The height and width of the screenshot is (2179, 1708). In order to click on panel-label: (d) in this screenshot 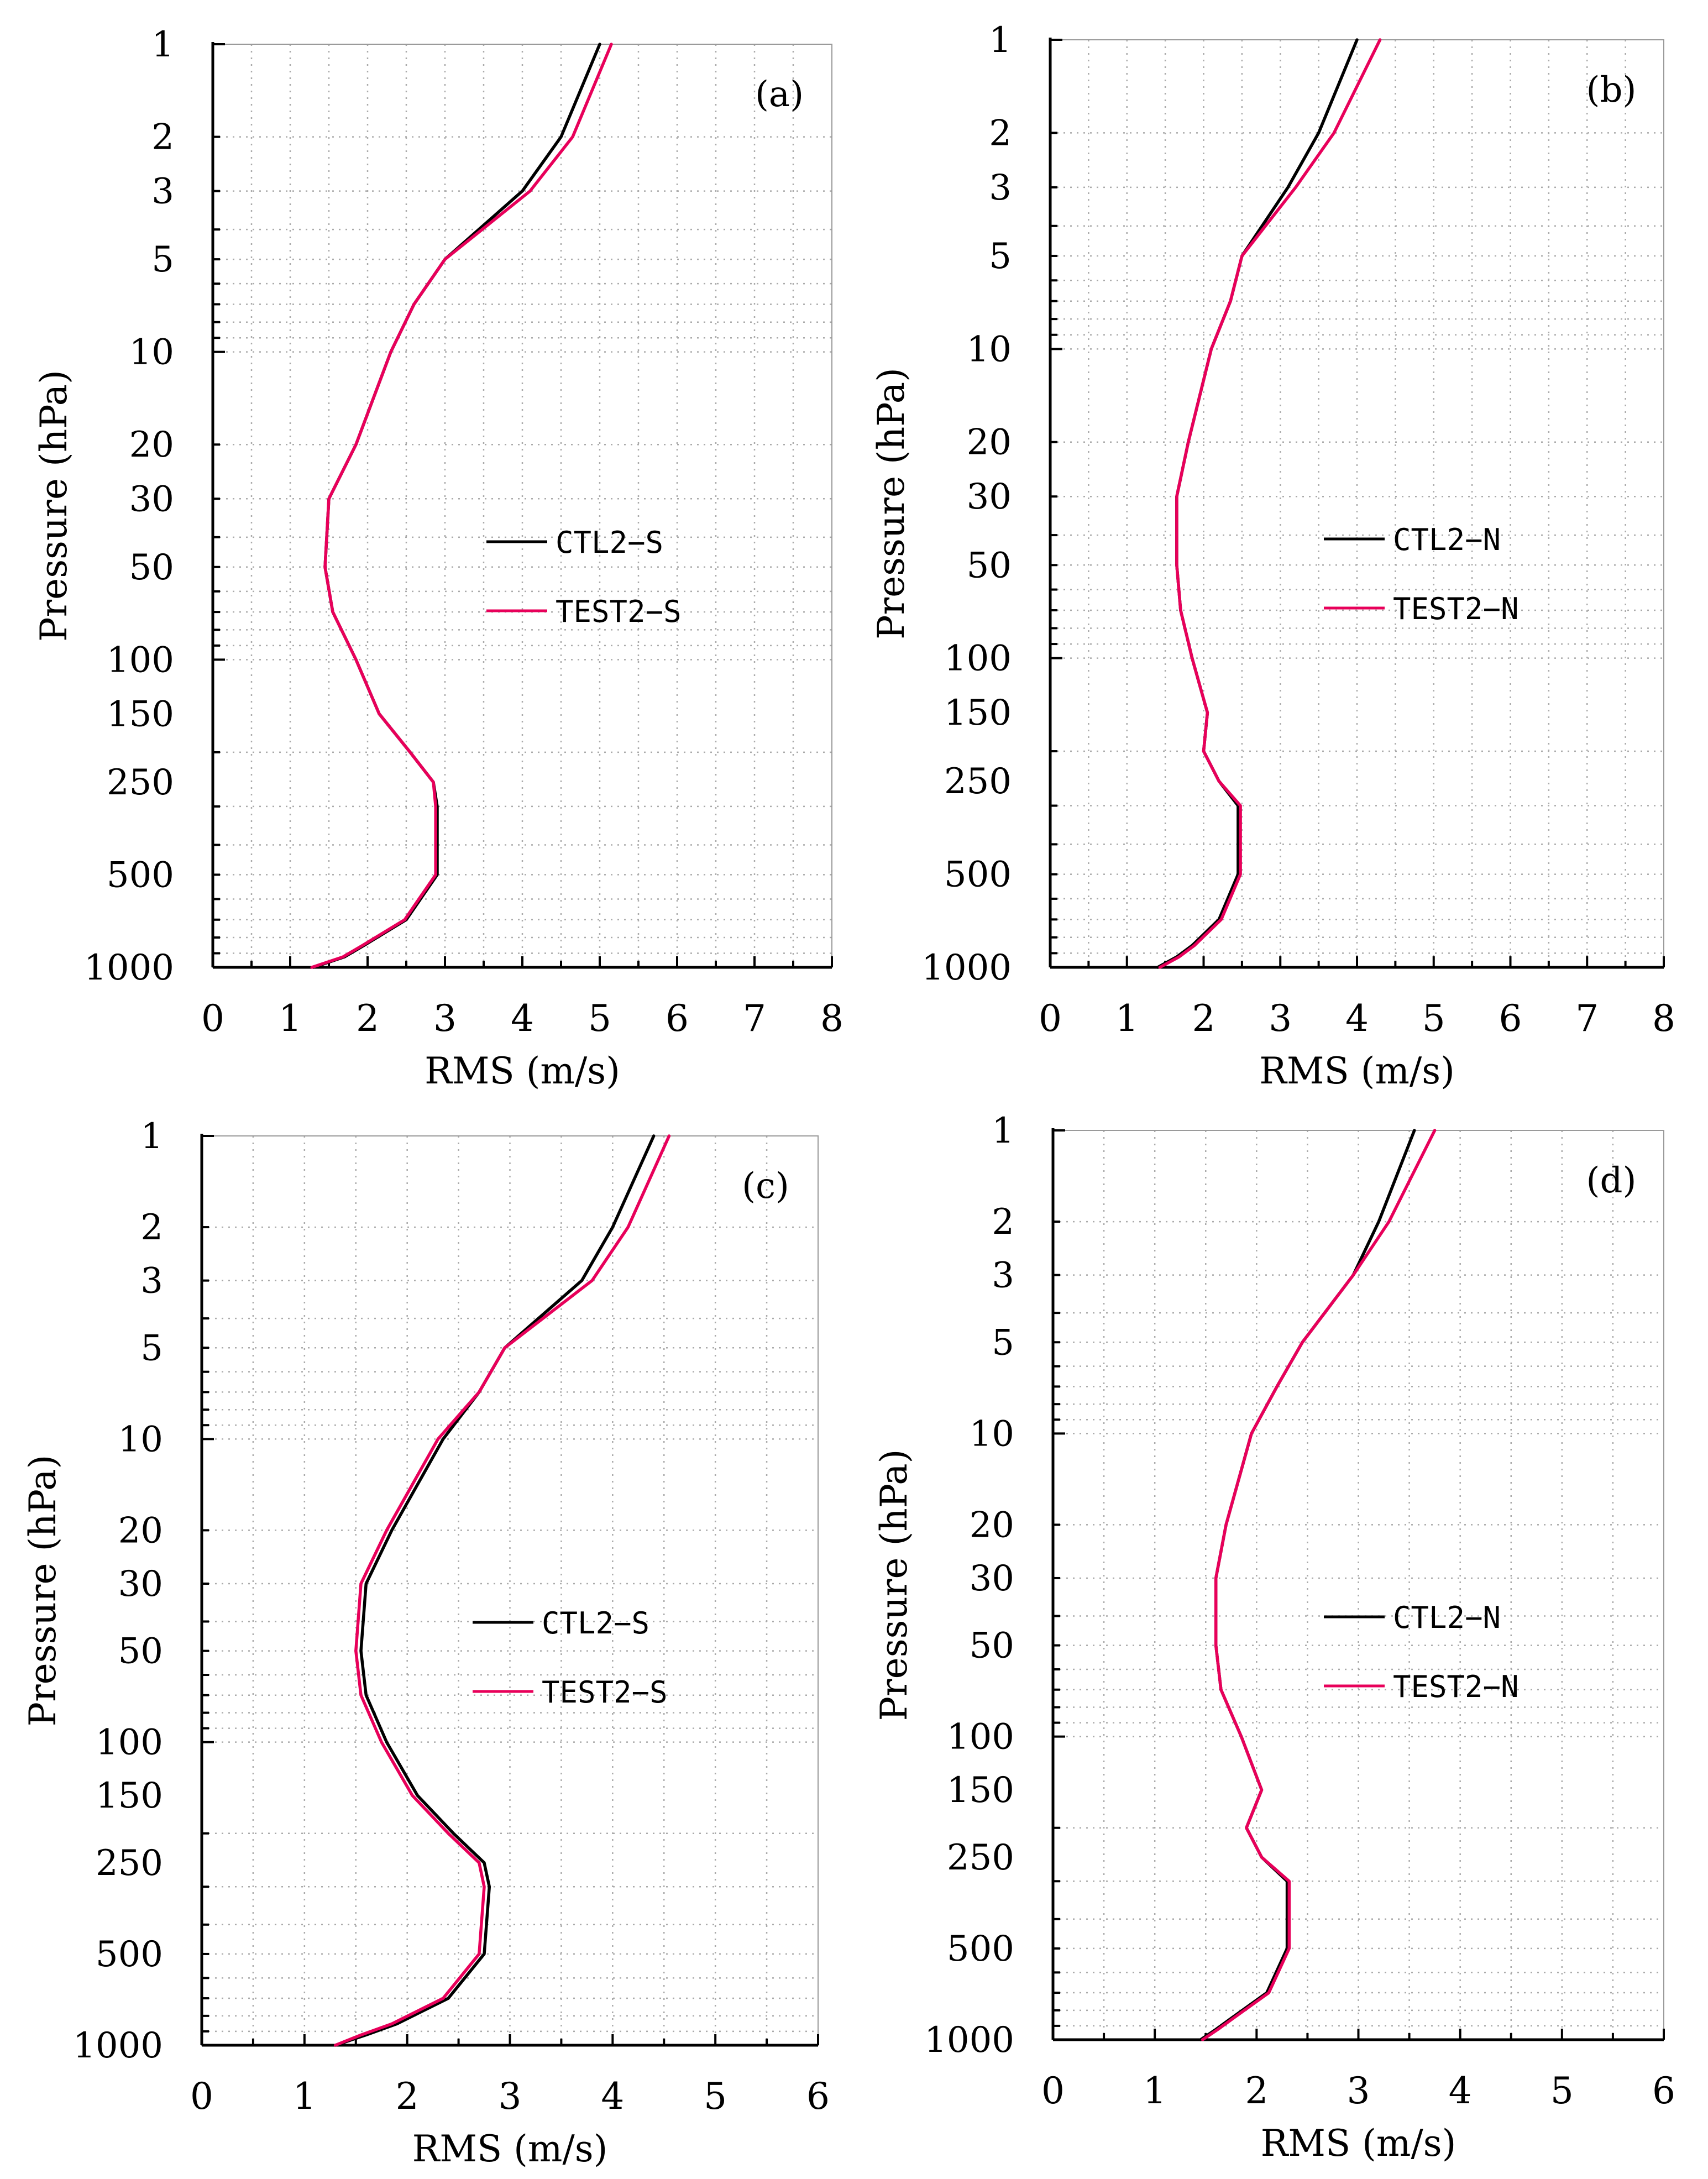, I will do `click(1611, 1180)`.